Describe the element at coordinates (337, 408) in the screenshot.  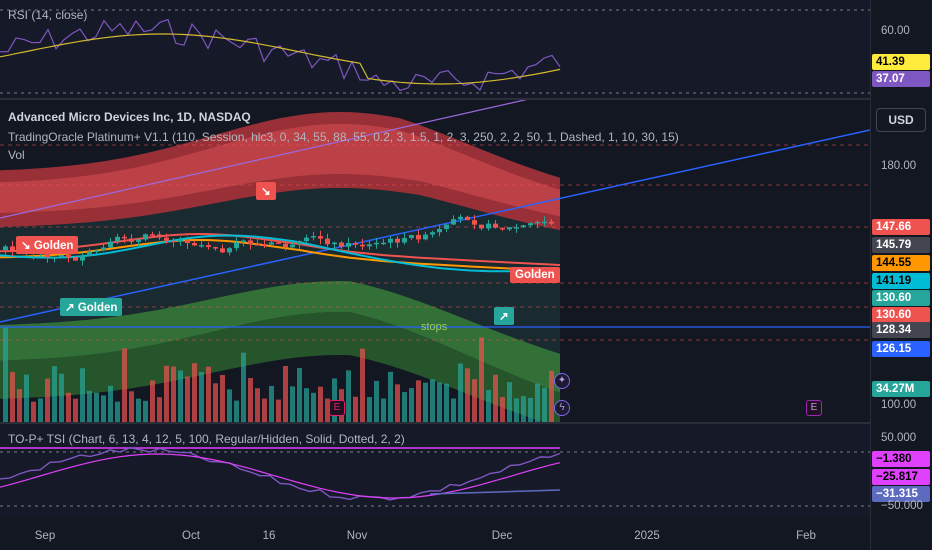
I see `earnings-badge: E` at that location.